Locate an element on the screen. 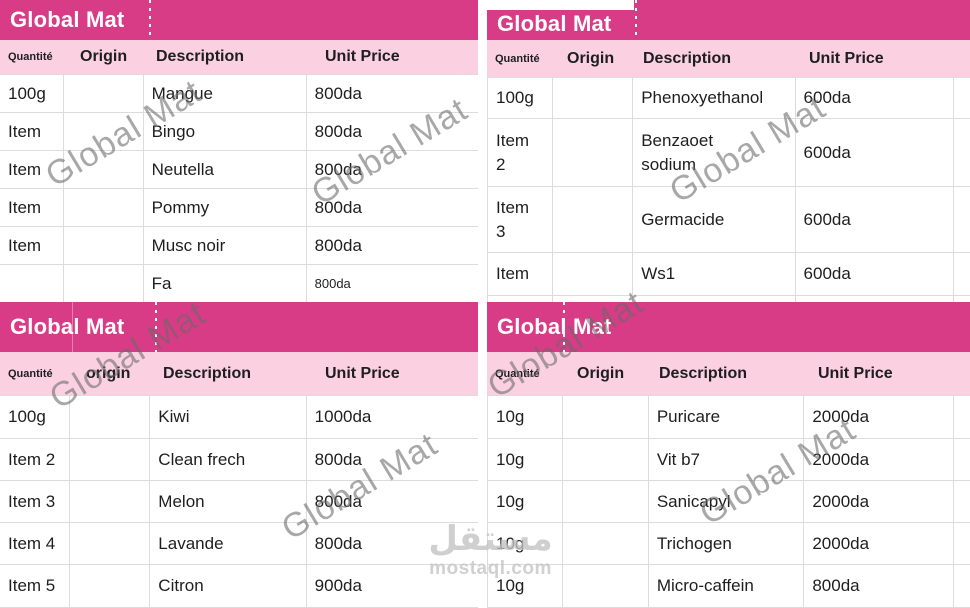 The image size is (970, 608). table-row: 10g Micro-caffein 800da is located at coordinates (728, 586).